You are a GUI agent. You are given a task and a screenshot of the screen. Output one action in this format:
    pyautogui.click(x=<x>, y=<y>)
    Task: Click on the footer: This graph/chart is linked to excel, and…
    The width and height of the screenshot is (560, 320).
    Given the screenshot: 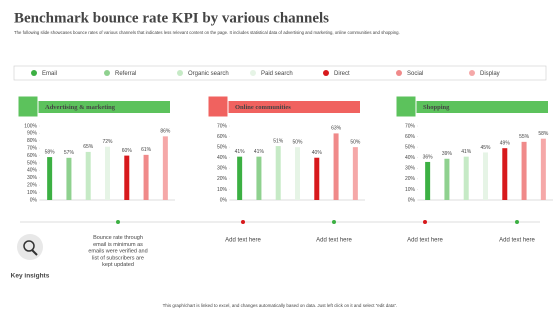 What is the action you would take?
    pyautogui.click(x=280, y=305)
    